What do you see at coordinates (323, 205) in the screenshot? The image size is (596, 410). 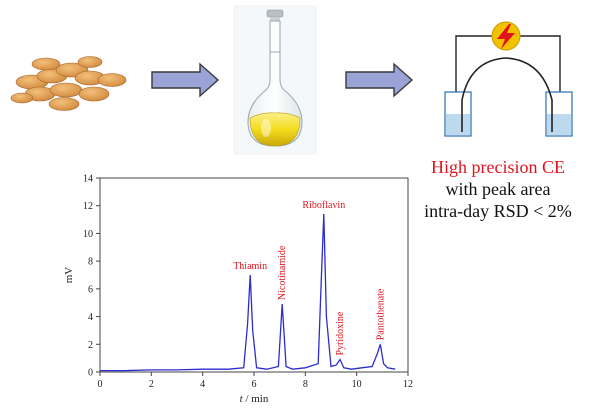 I see `peak-label: Riboflavin` at bounding box center [323, 205].